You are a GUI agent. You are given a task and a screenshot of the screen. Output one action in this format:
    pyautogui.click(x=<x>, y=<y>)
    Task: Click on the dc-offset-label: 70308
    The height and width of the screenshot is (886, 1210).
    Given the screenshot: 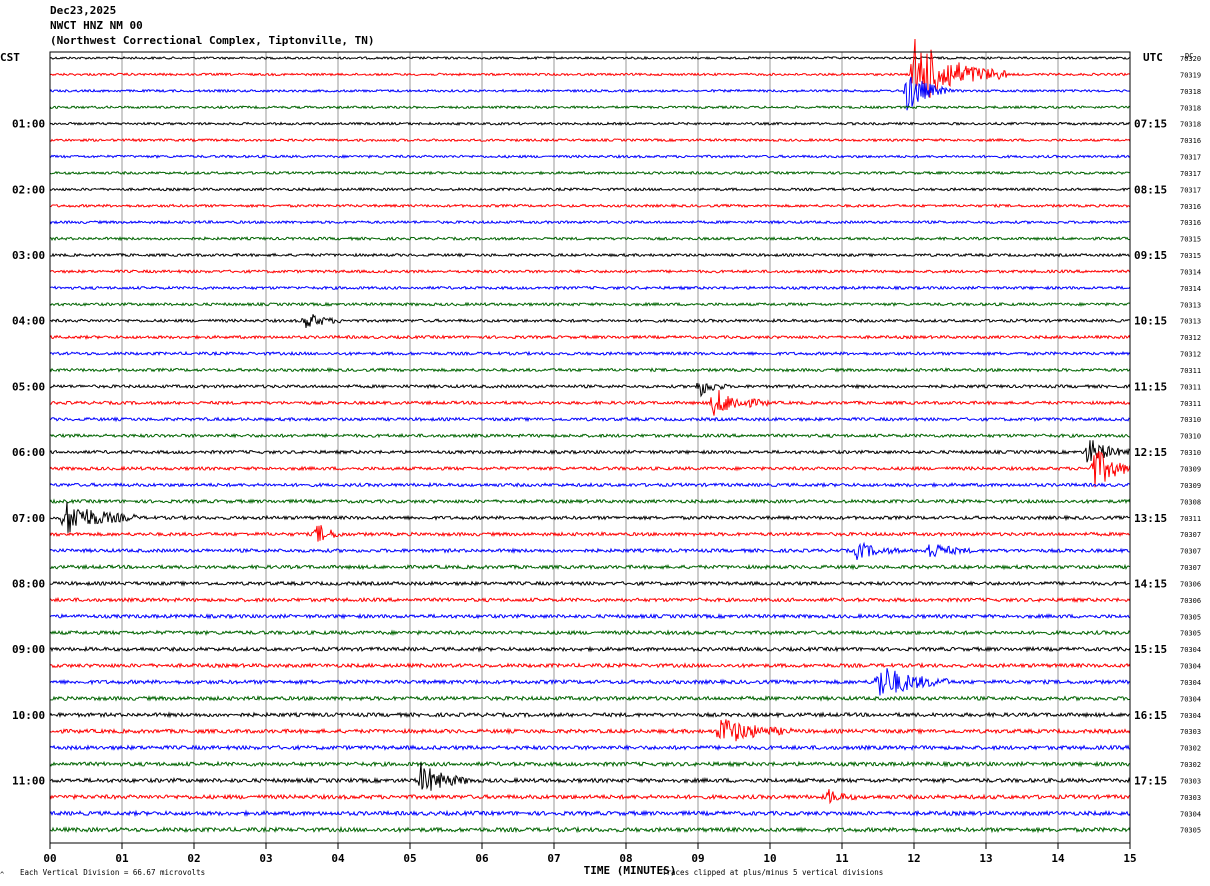 What is the action you would take?
    pyautogui.click(x=1190, y=502)
    